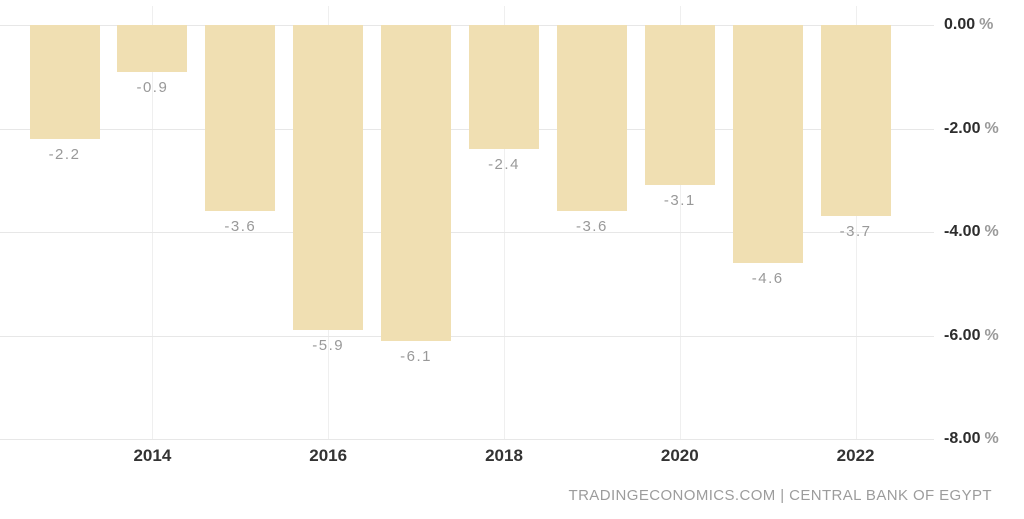  Describe the element at coordinates (983, 439) in the screenshot. I see `y-axis-tick-label: -8.00%` at that location.